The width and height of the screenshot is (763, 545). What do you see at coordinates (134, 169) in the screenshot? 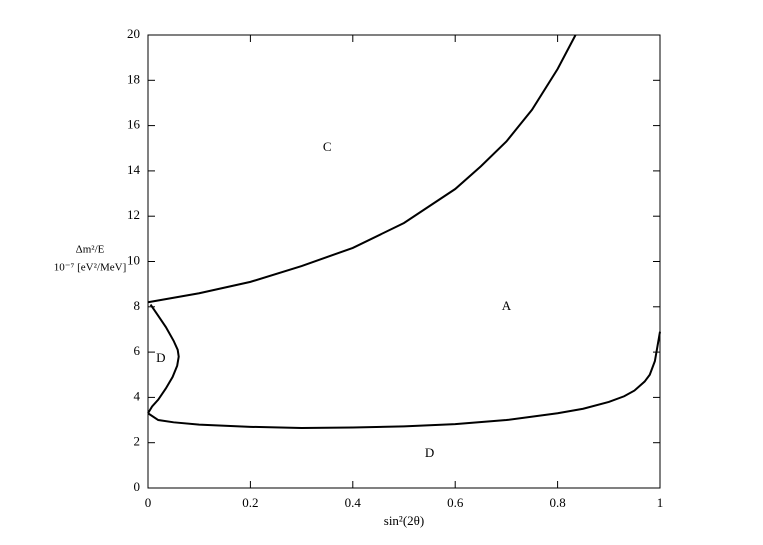
I see `y-tick-label: 14` at bounding box center [134, 169].